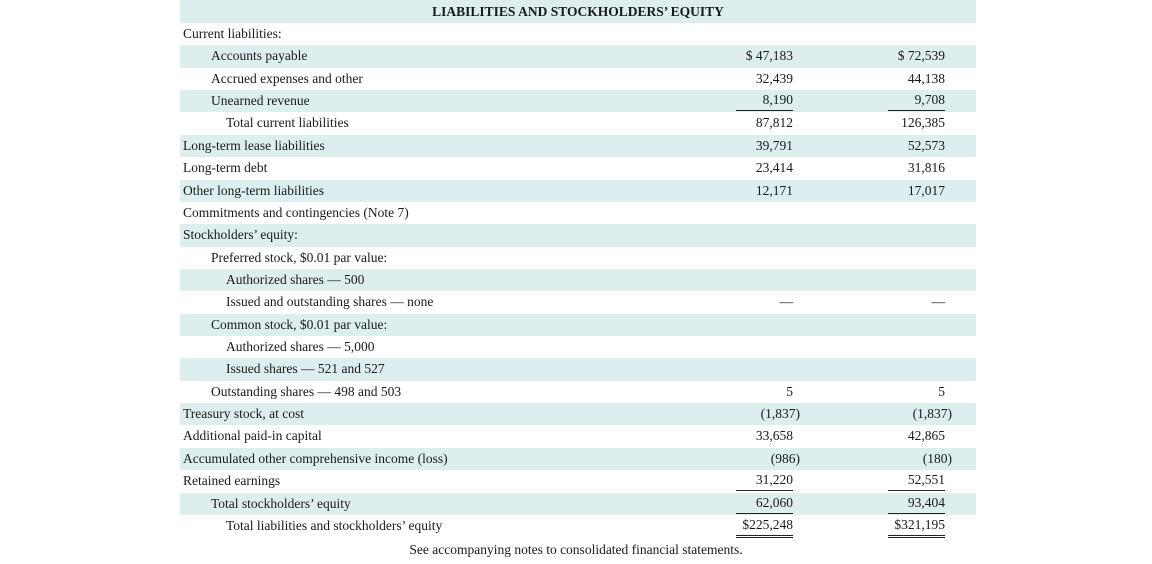 The image size is (1152, 564). Describe the element at coordinates (578, 123) in the screenshot. I see `table-row: Total current liabilities 87,812 126,385` at that location.